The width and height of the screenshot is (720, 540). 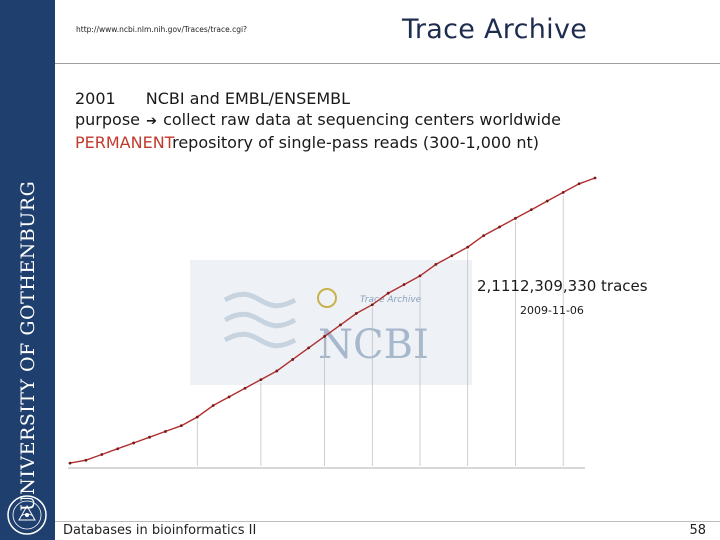 What do you see at coordinates (562, 286) in the screenshot?
I see `trace-count-callout: 2,1112,309,330 traces` at bounding box center [562, 286].